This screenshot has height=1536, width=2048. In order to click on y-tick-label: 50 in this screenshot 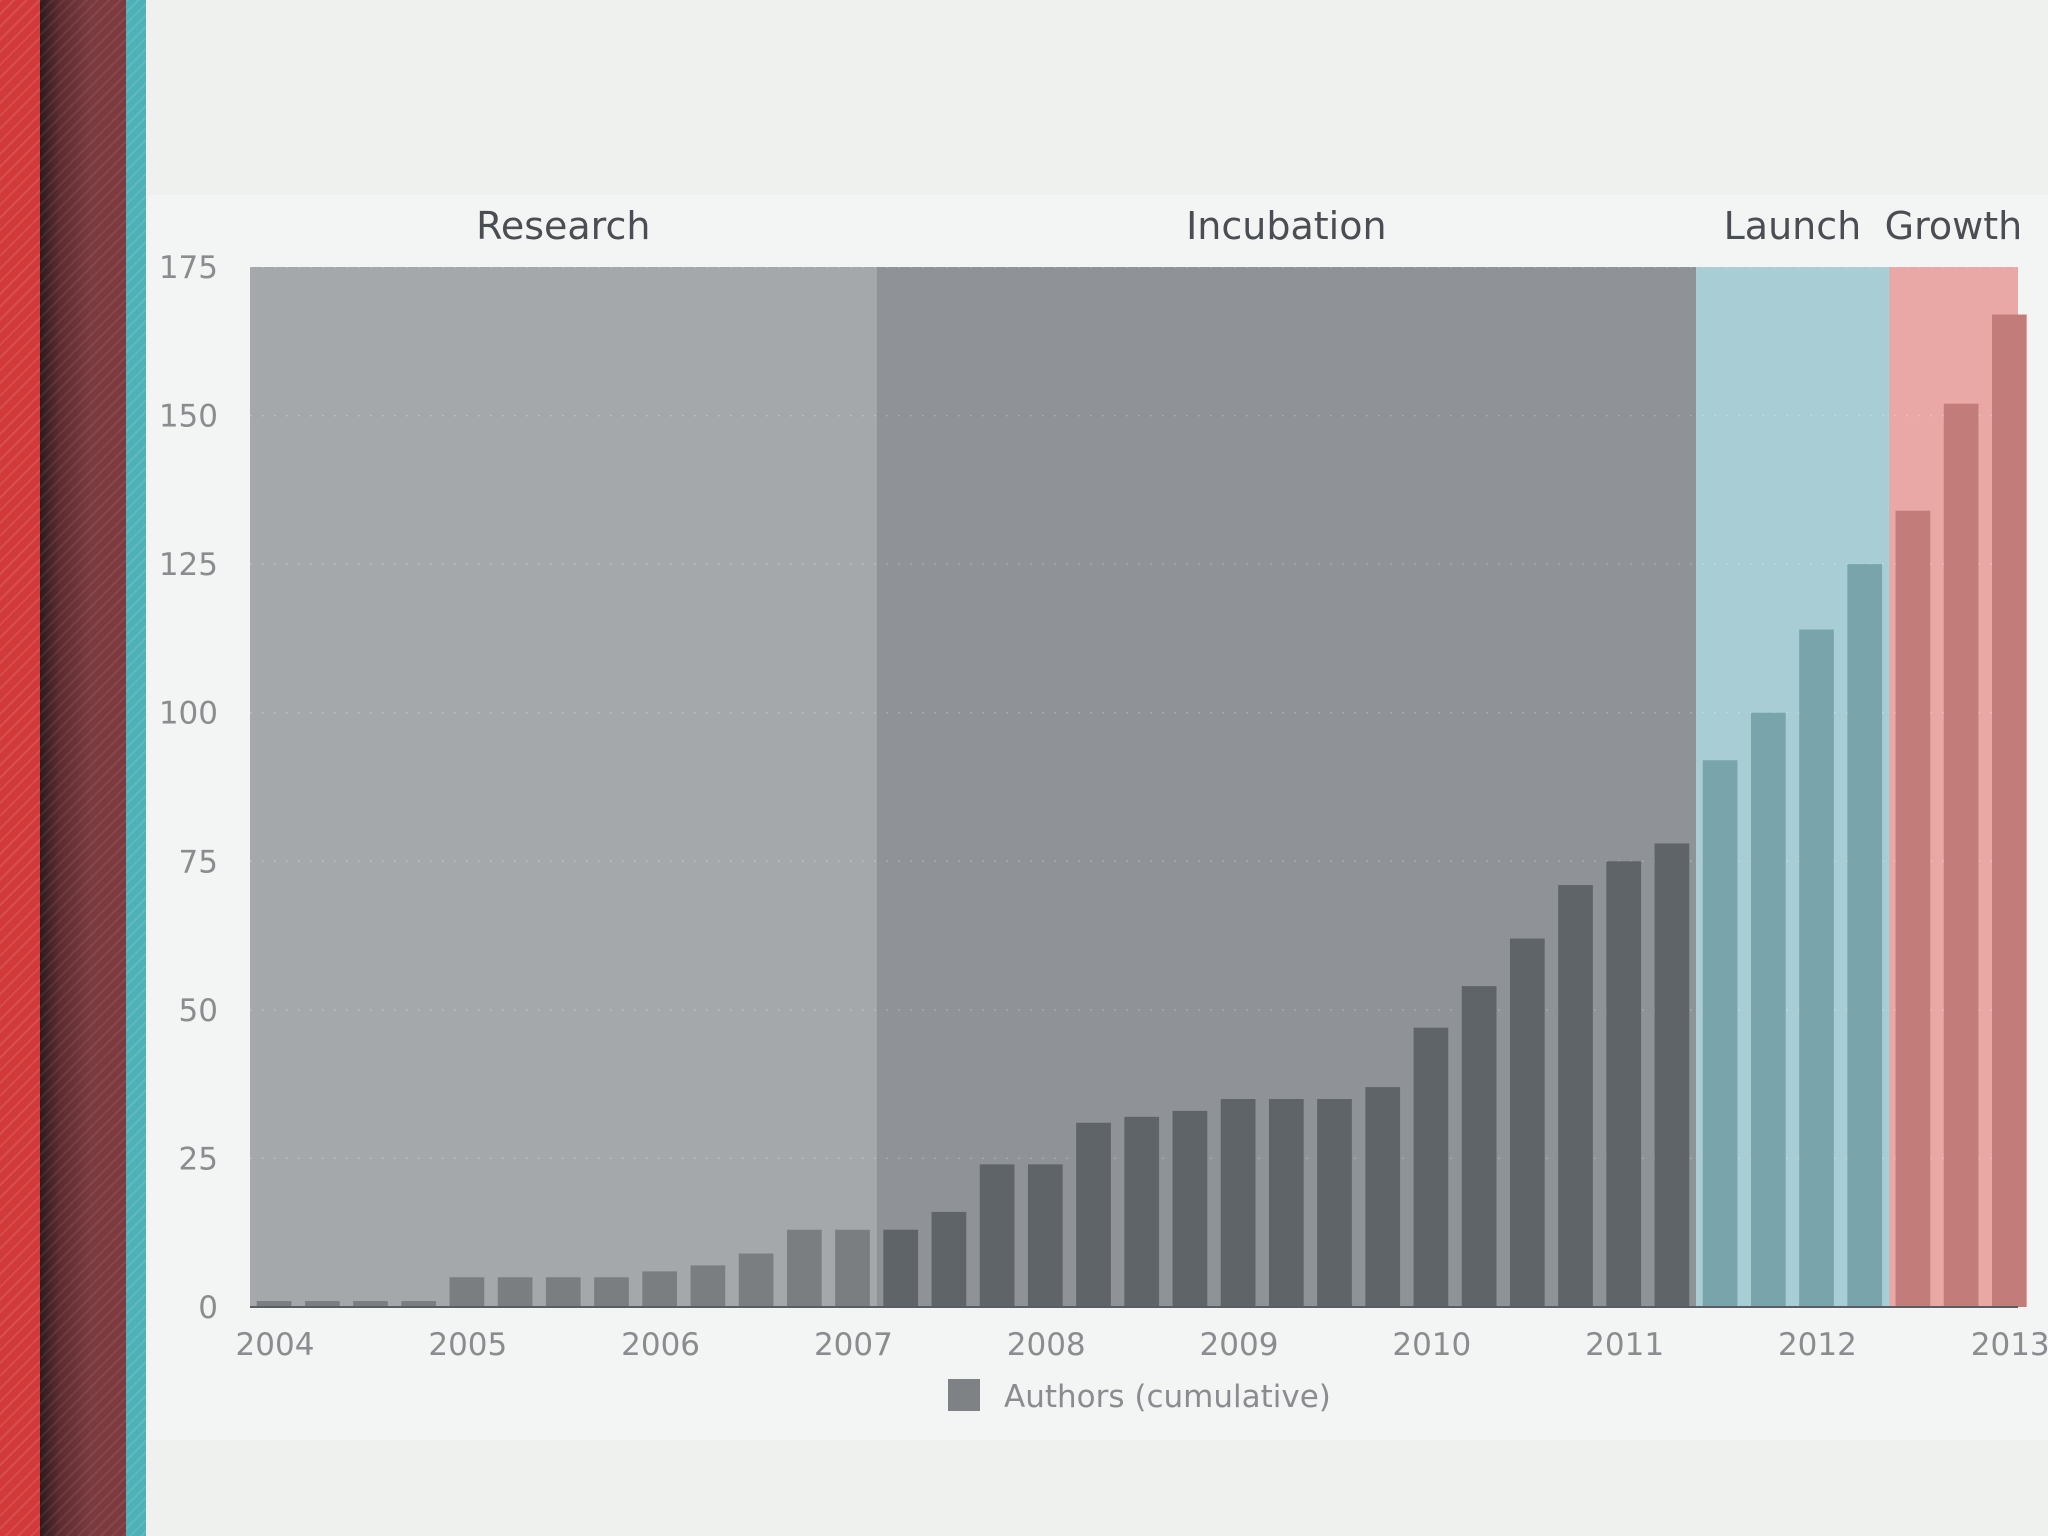, I will do `click(198, 1011)`.